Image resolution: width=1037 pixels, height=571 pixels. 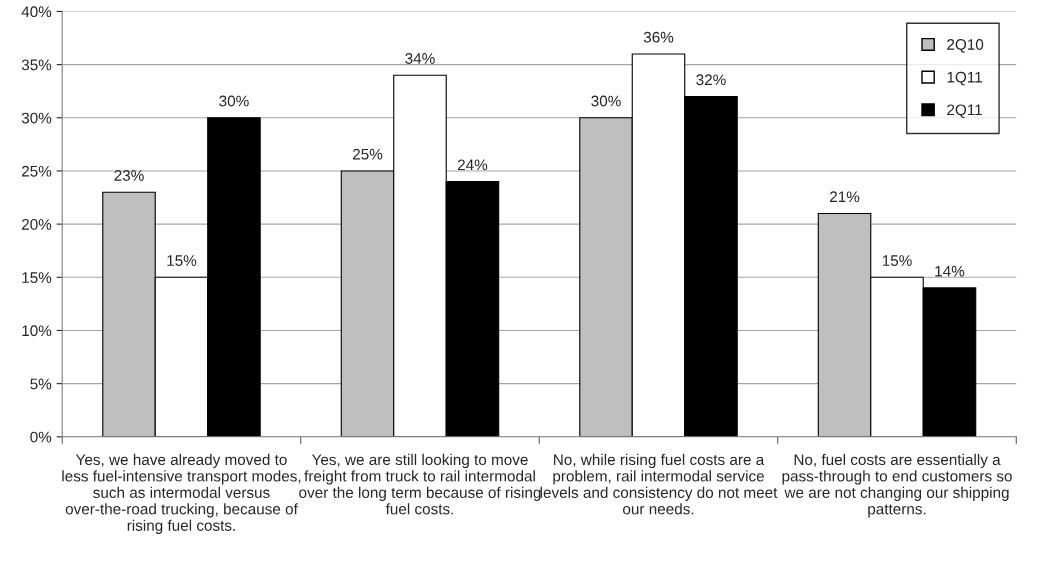 What do you see at coordinates (37, 331) in the screenshot?
I see `y-tick-label: 10%` at bounding box center [37, 331].